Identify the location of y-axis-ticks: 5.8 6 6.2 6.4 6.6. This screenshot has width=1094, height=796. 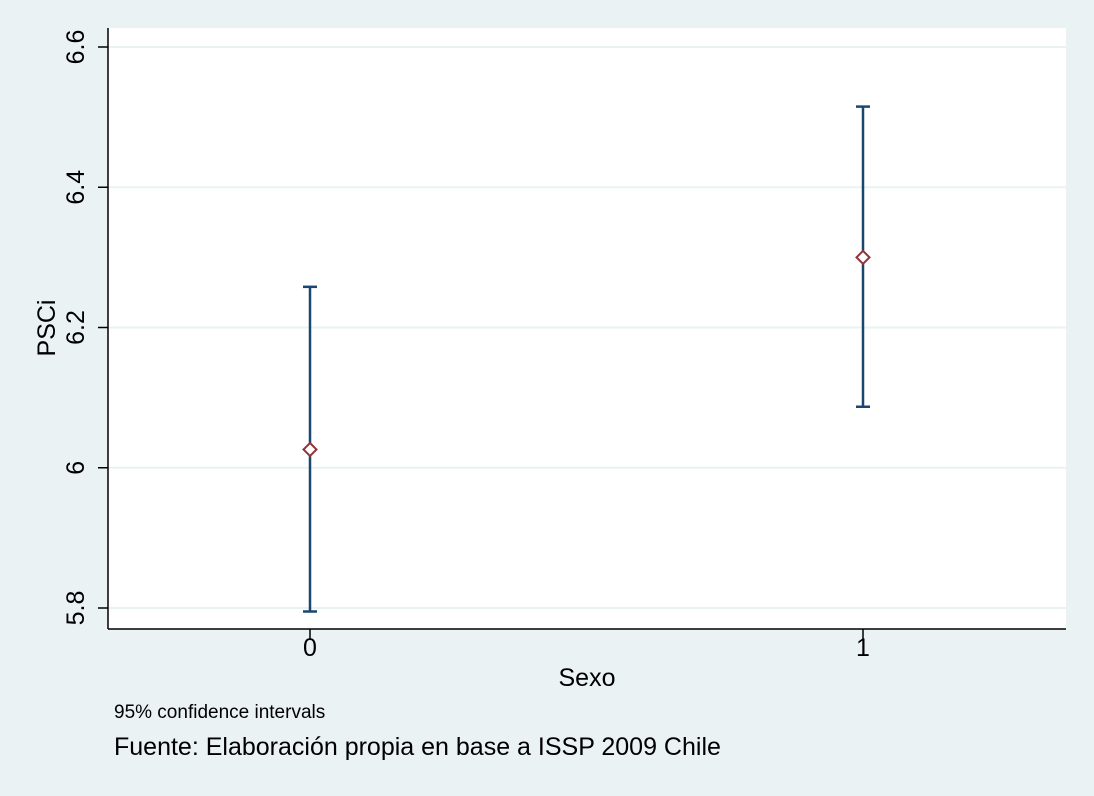
(85, 328).